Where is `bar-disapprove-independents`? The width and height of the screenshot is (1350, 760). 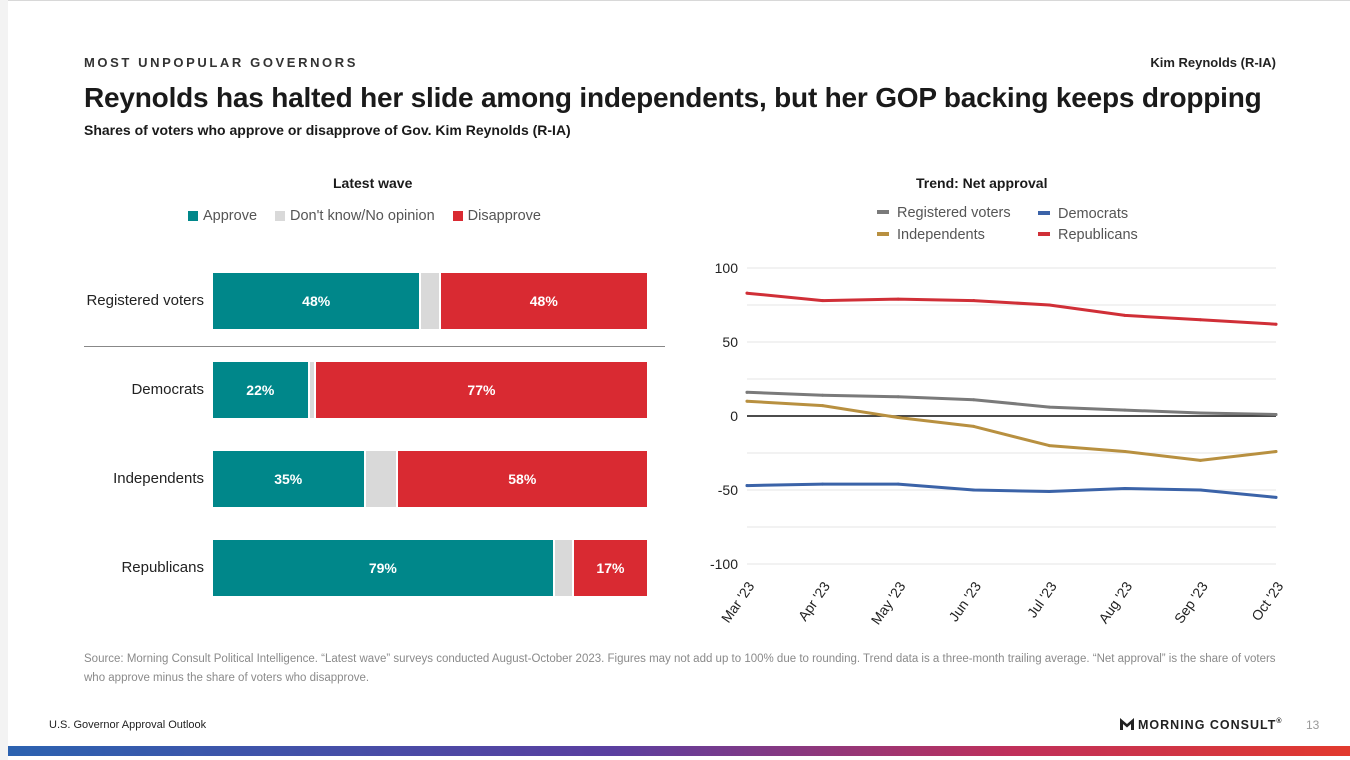
bar-disapprove-independents is located at coordinates (522, 479).